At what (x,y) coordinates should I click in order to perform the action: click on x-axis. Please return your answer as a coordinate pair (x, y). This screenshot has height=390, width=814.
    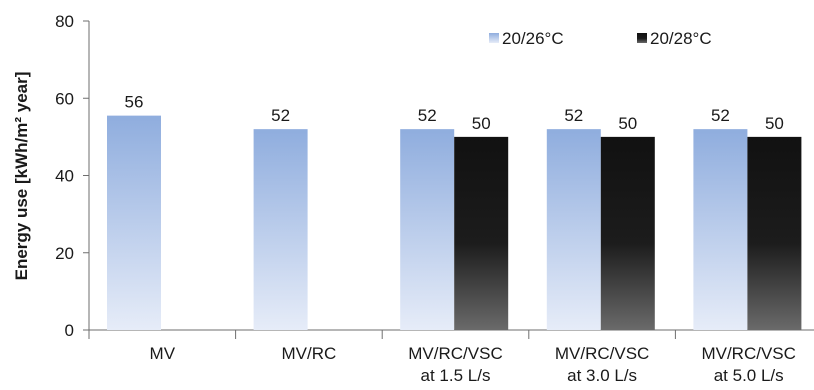
    Looking at the image, I should click on (451, 334).